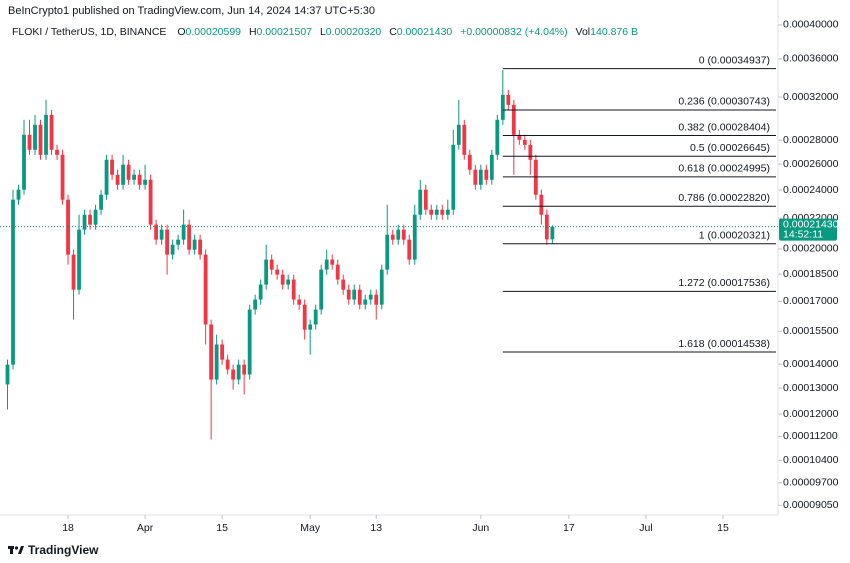 This screenshot has width=850, height=563. I want to click on field-key: L, so click(322, 32).